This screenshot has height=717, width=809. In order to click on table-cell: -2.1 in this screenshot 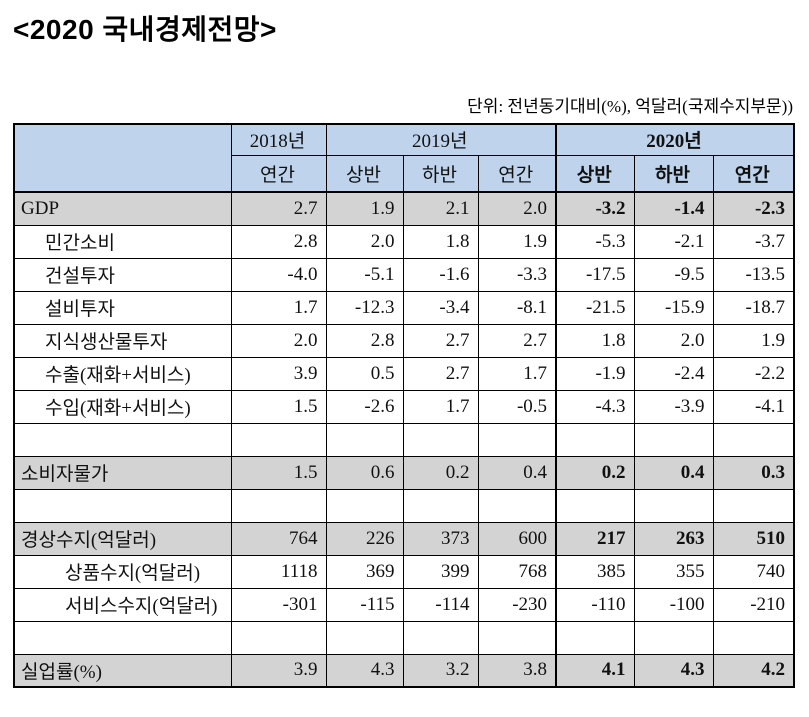, I will do `click(673, 241)`.